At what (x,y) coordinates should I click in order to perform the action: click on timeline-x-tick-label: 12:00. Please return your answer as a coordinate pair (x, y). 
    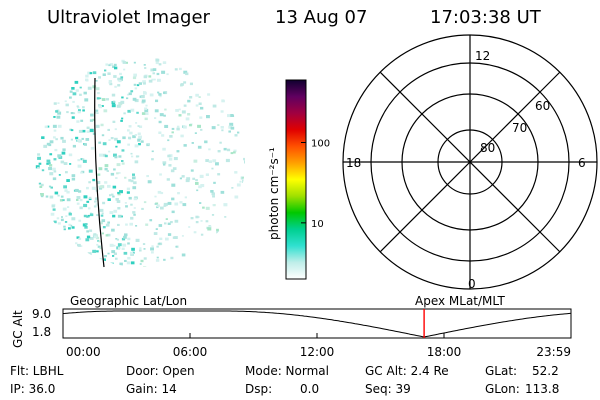
    Looking at the image, I should click on (317, 352).